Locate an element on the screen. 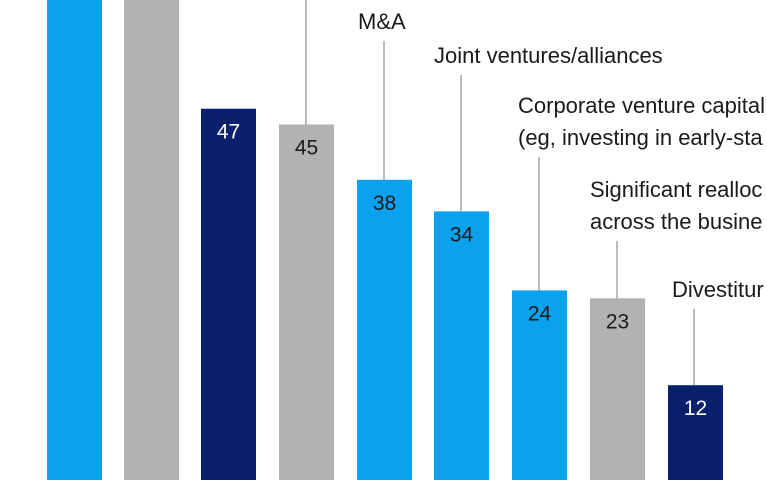 The height and width of the screenshot is (480, 767). category-label-6-line-1: (eg, investing in early-sta is located at coordinates (640, 137).